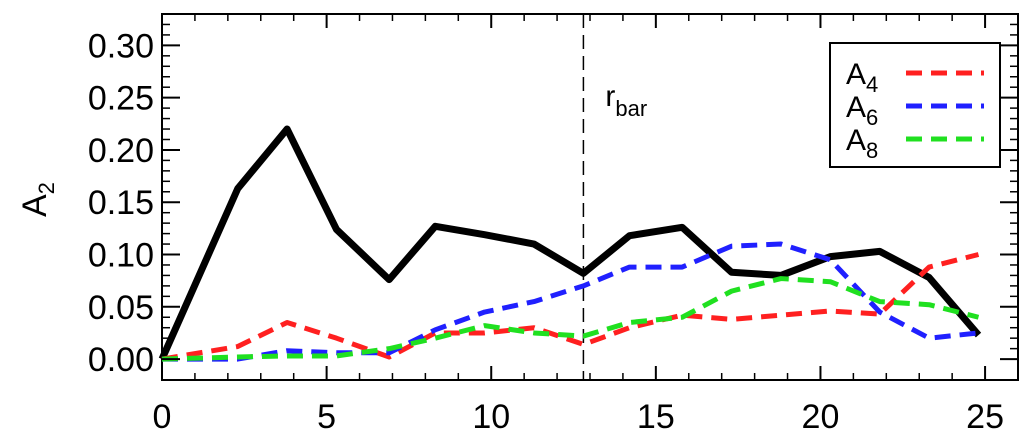 The image size is (1026, 440). I want to click on y-tick-label: 0.20, so click(121, 151).